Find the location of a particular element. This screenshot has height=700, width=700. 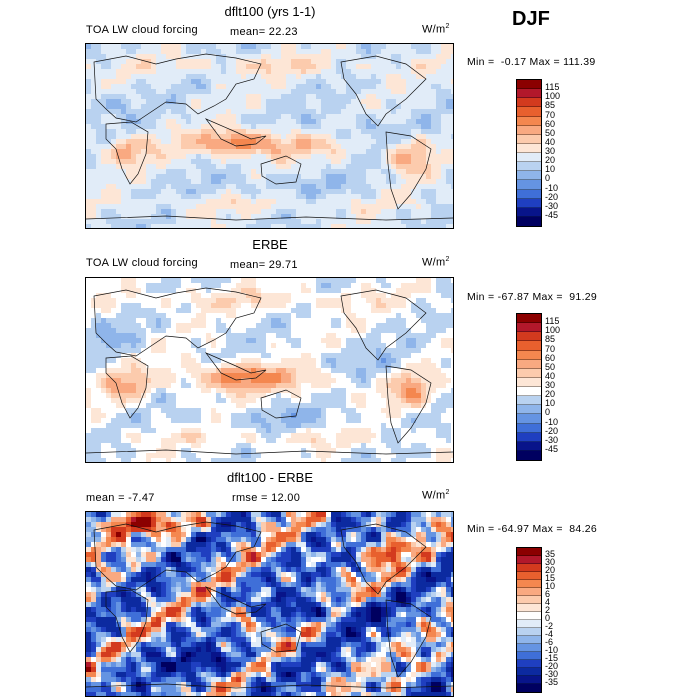

colorbar-tick-label: 85 is located at coordinates (550, 105).